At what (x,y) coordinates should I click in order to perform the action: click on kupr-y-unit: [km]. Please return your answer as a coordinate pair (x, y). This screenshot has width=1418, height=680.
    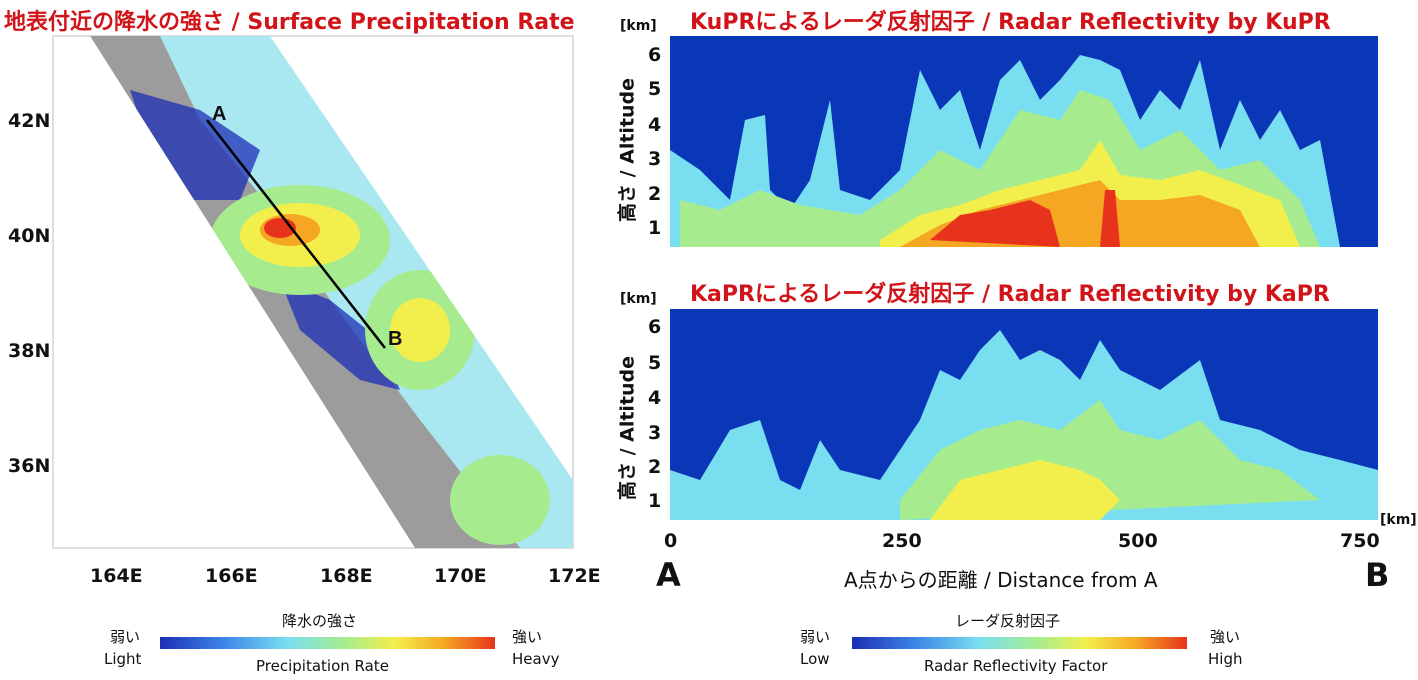
    Looking at the image, I should click on (638, 26).